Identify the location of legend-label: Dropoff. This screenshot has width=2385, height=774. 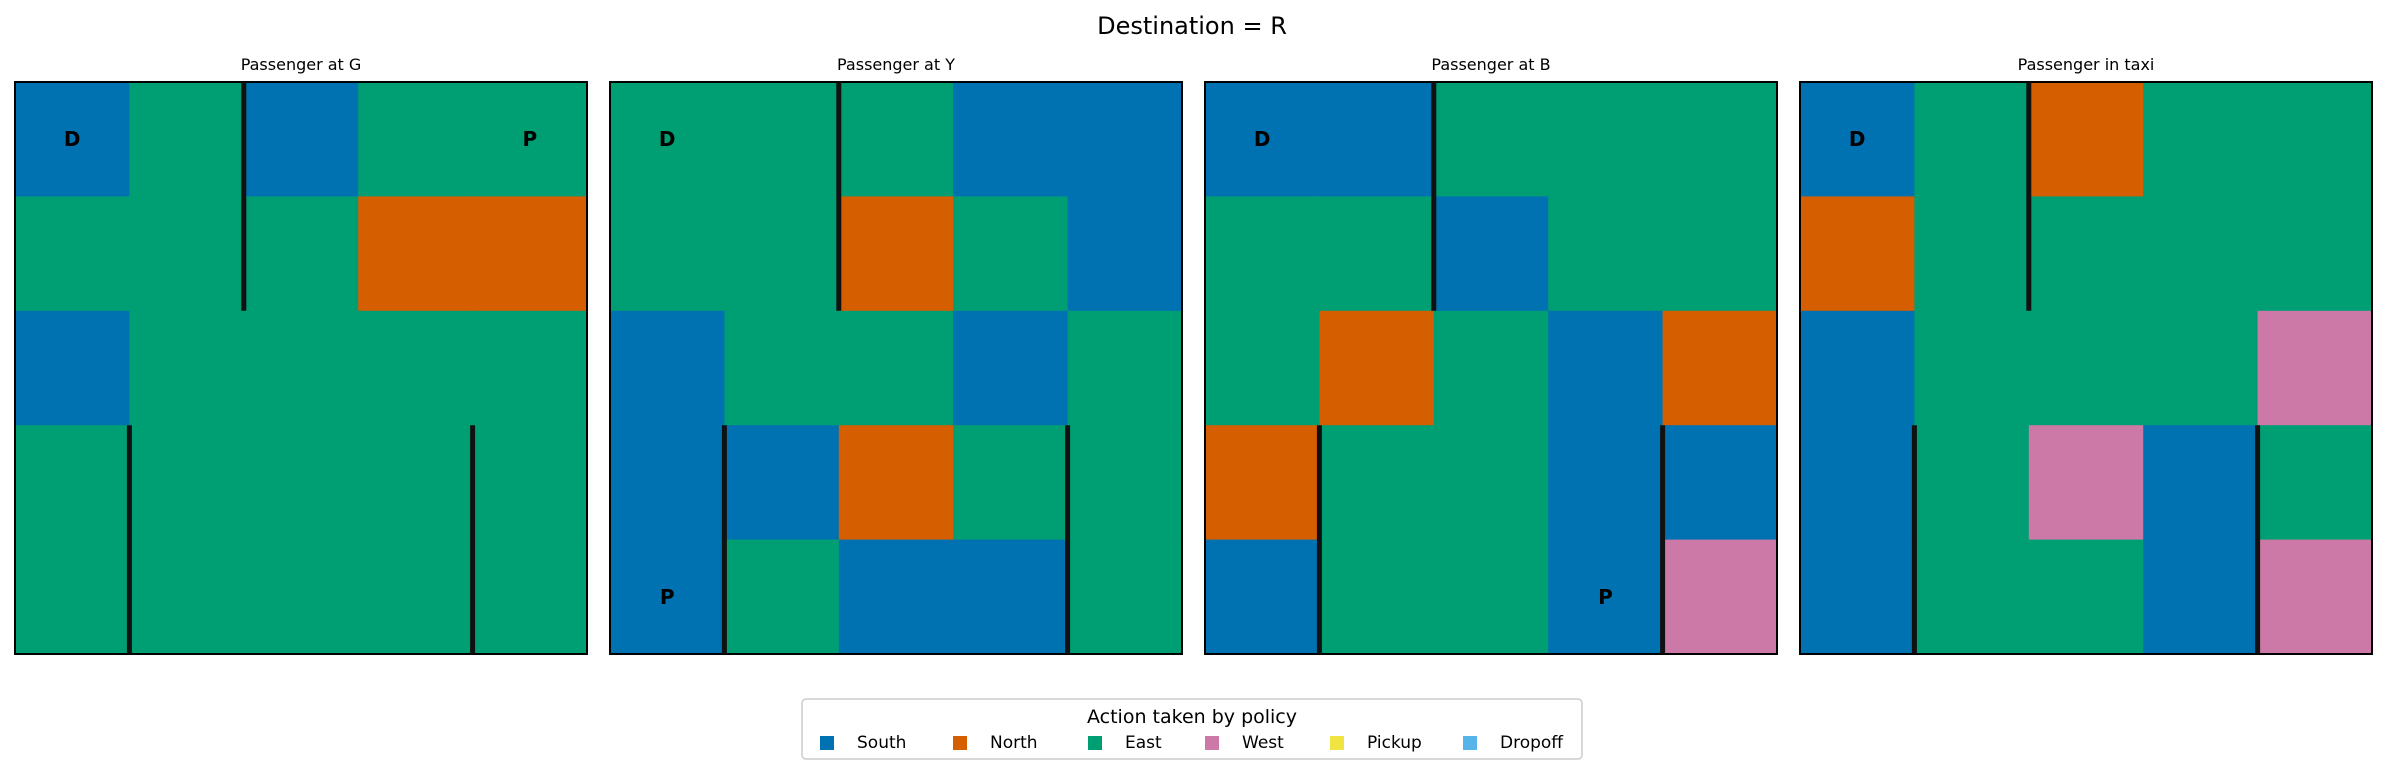
(1532, 743).